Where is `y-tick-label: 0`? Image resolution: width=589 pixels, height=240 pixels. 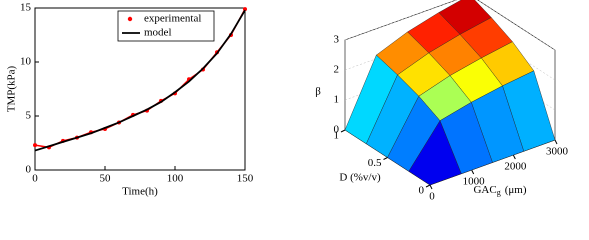
y-tick-label: 0 is located at coordinates (29, 170).